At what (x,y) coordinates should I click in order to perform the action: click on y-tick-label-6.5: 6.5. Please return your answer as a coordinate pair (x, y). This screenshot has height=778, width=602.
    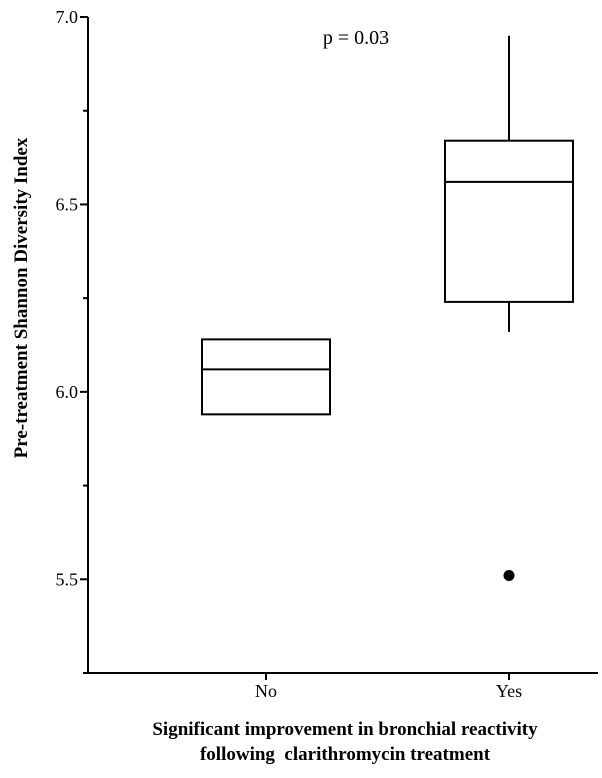
    Looking at the image, I should click on (67, 204).